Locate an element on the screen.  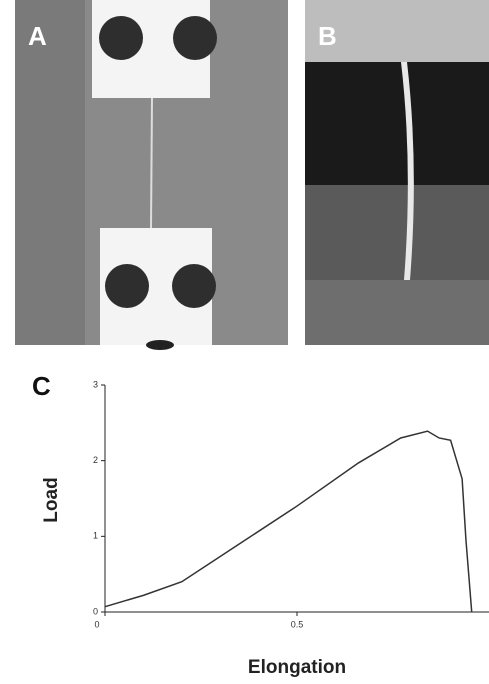
y-tick-label: 2 is located at coordinates (95, 460).